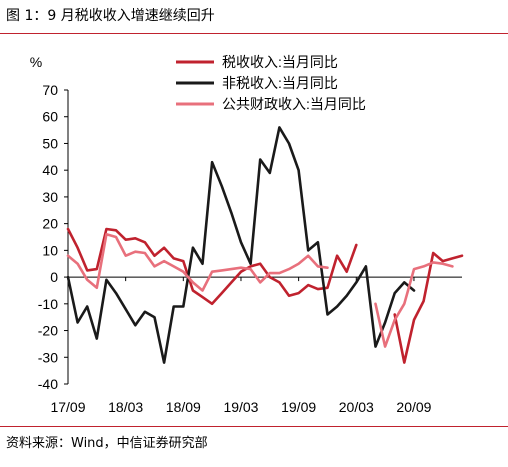 The width and height of the screenshot is (508, 467). What do you see at coordinates (254, 426) in the screenshot?
I see `source-rule` at bounding box center [254, 426].